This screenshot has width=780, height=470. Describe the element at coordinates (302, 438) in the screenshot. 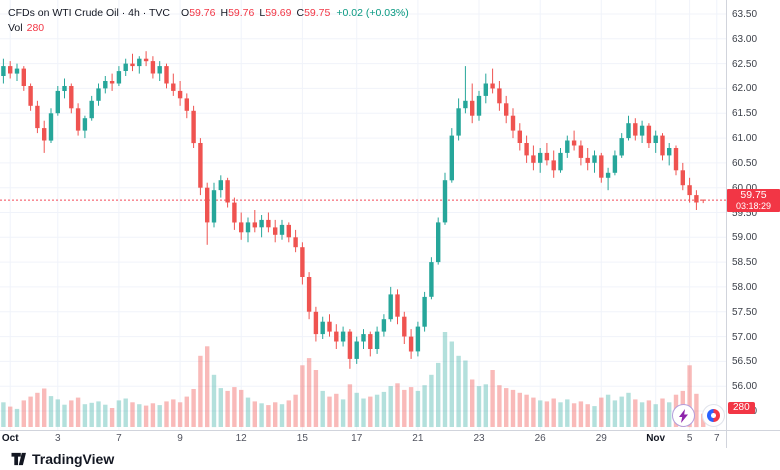

I see `time-tick-label: 15` at that location.